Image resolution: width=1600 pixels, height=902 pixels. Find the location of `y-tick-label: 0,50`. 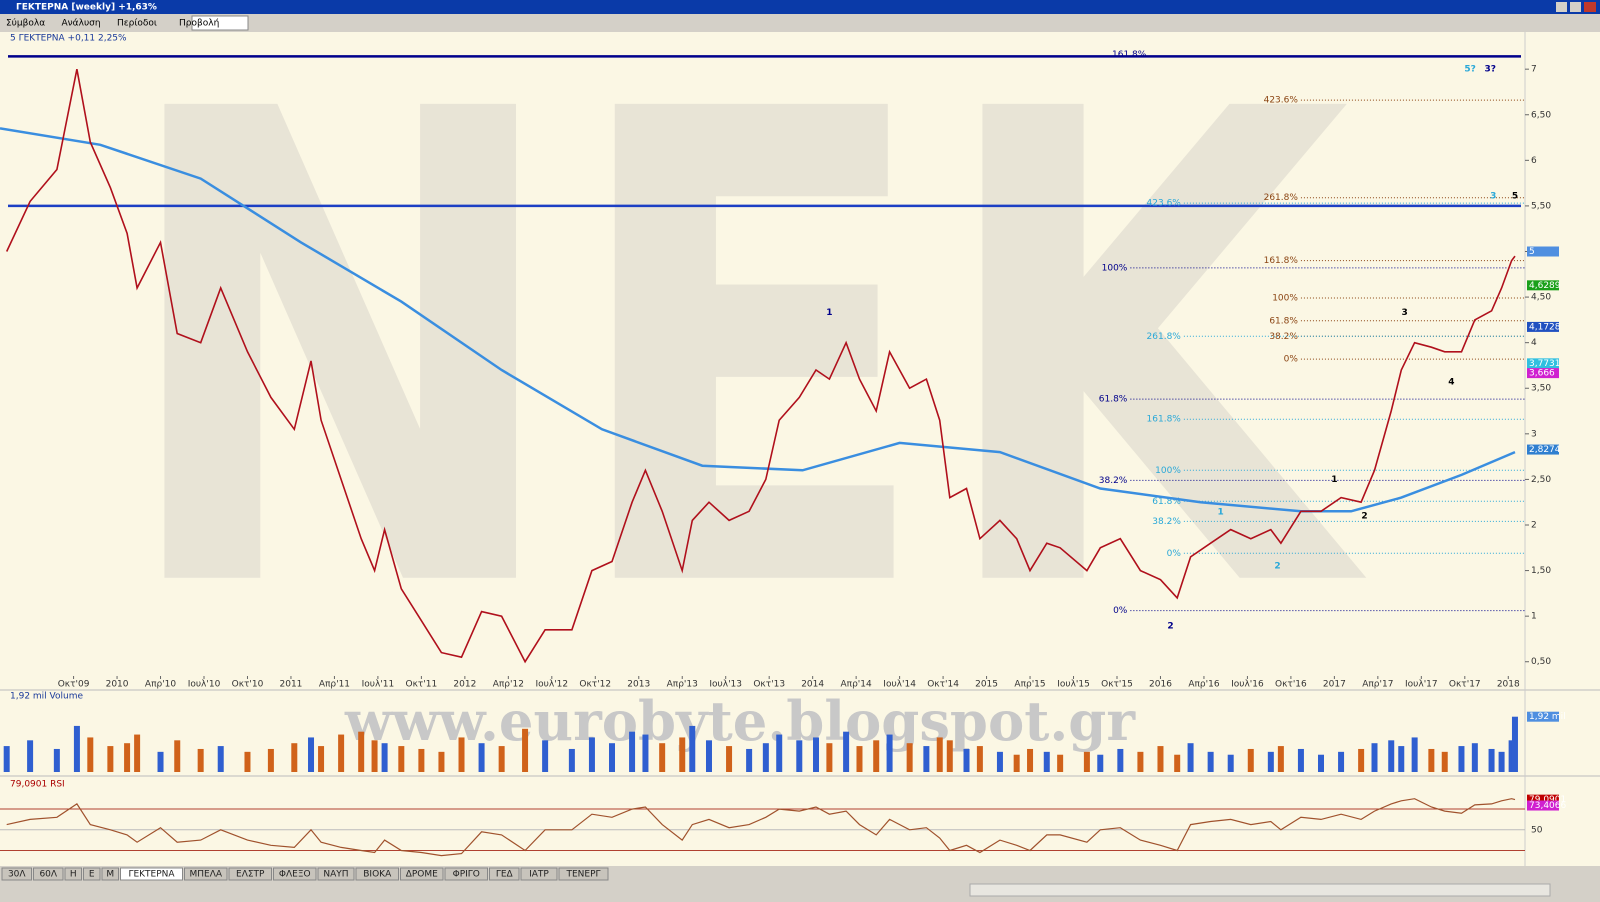

y-tick-label: 0,50 is located at coordinates (1541, 662).